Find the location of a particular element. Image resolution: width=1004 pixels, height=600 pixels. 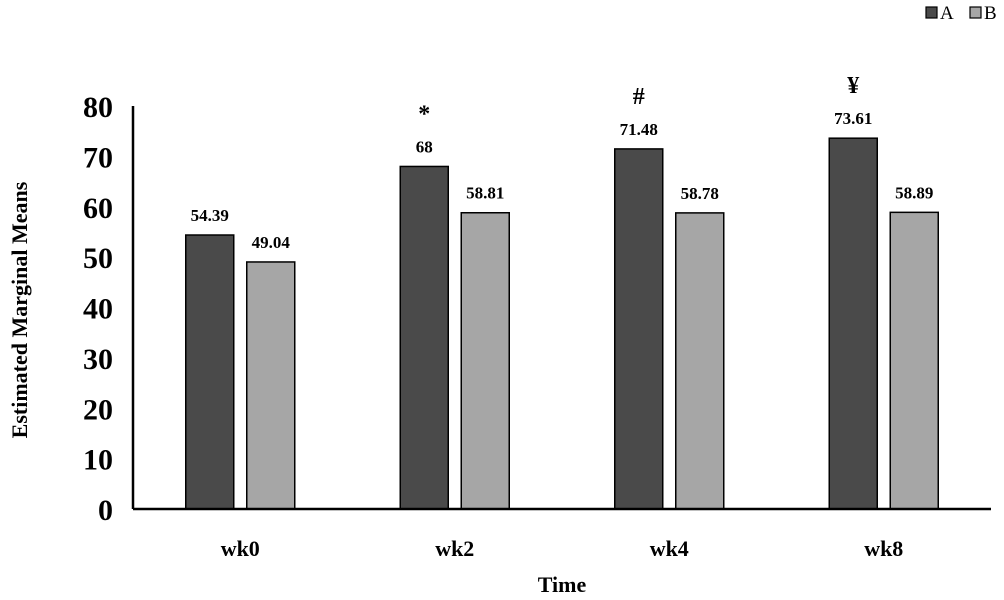

y-tick-label: 50 is located at coordinates (98, 258).